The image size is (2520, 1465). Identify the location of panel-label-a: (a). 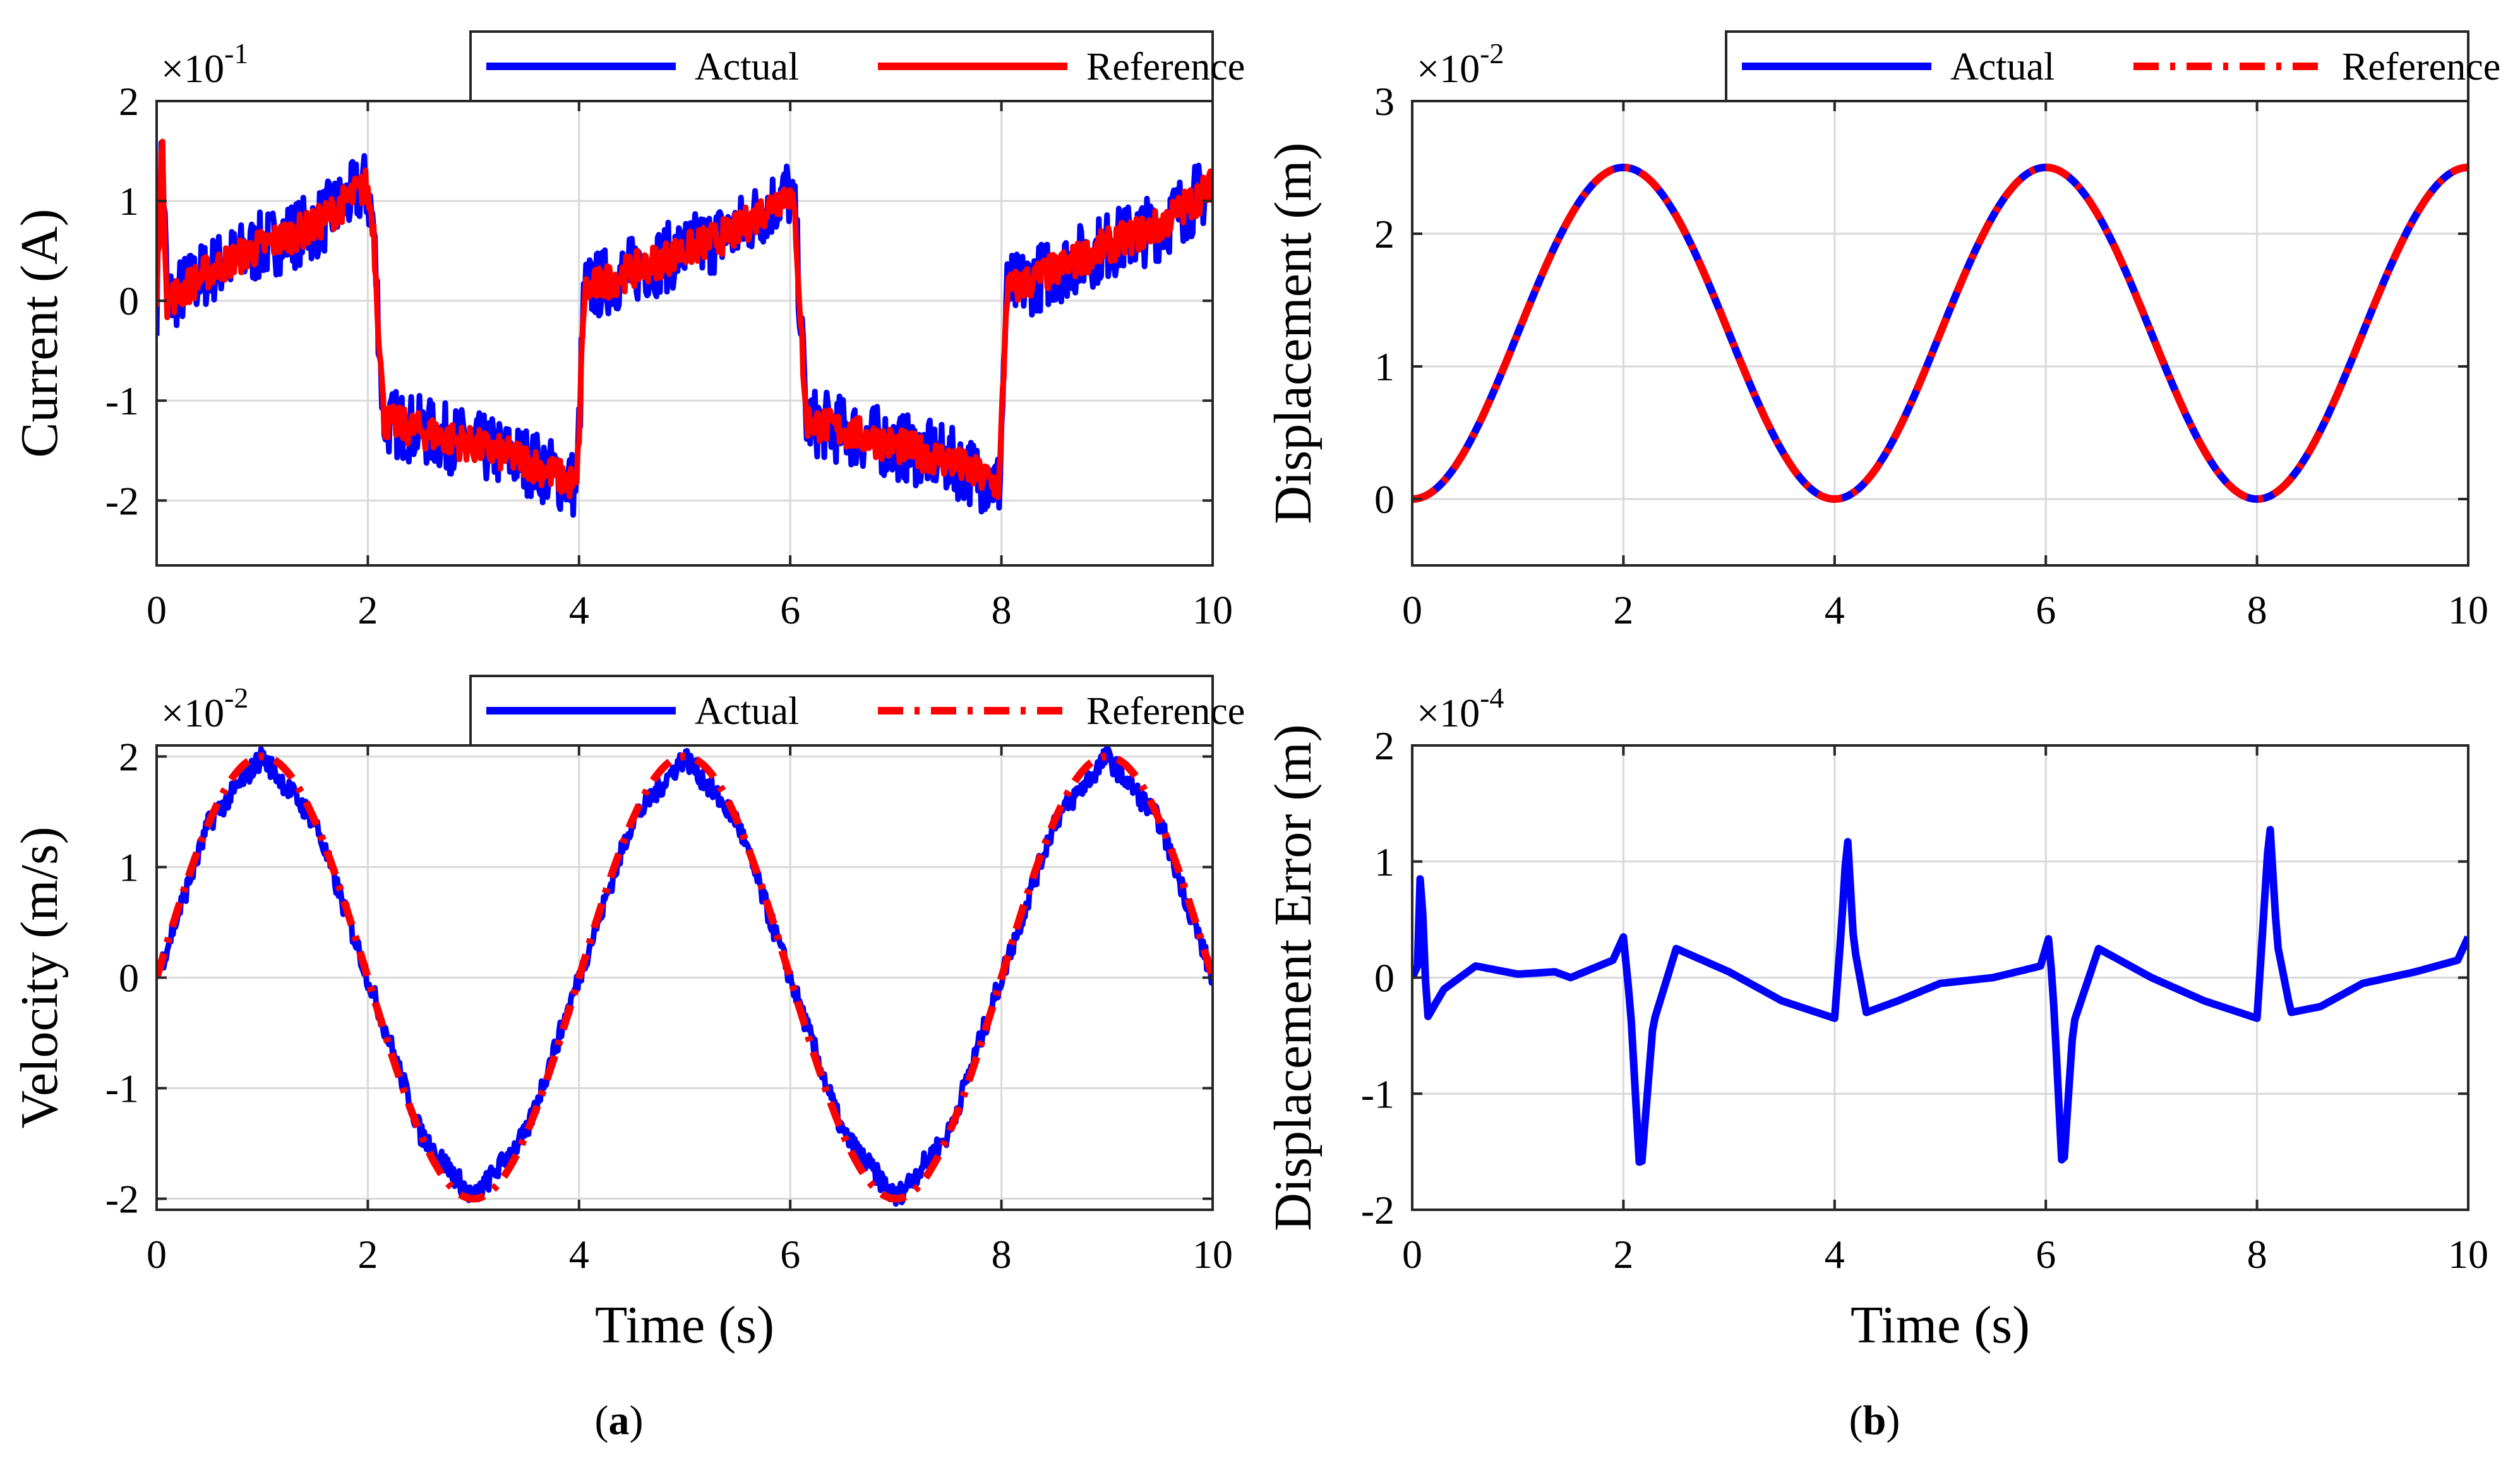
(619, 1421).